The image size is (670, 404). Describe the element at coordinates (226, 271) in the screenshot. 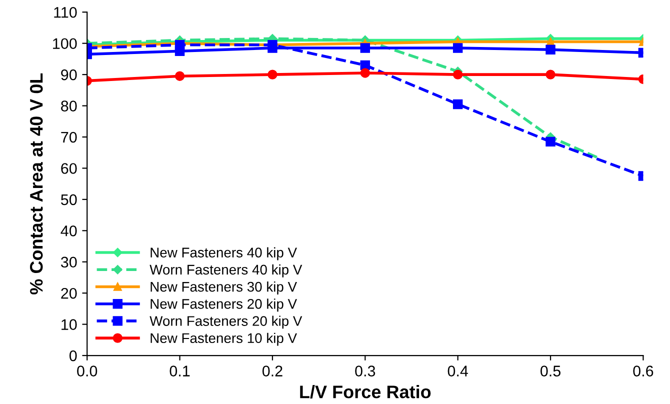

I see `legend-label: Worn Fasteners 40 kip V` at that location.